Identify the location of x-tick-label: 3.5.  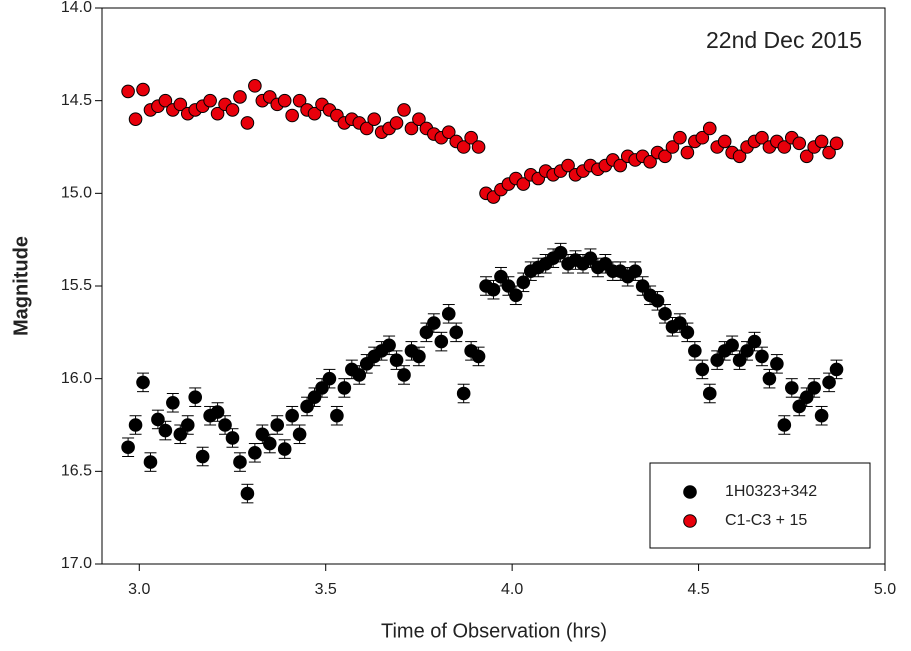
(326, 589).